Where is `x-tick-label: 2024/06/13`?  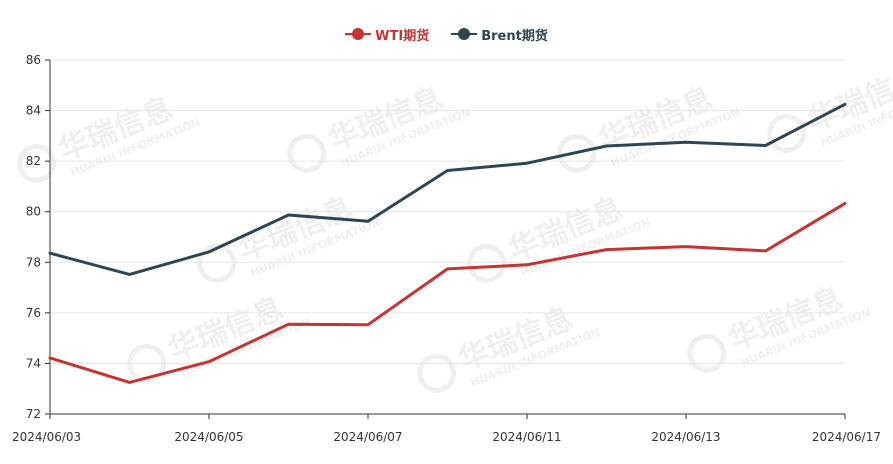 x-tick-label: 2024/06/13 is located at coordinates (685, 437).